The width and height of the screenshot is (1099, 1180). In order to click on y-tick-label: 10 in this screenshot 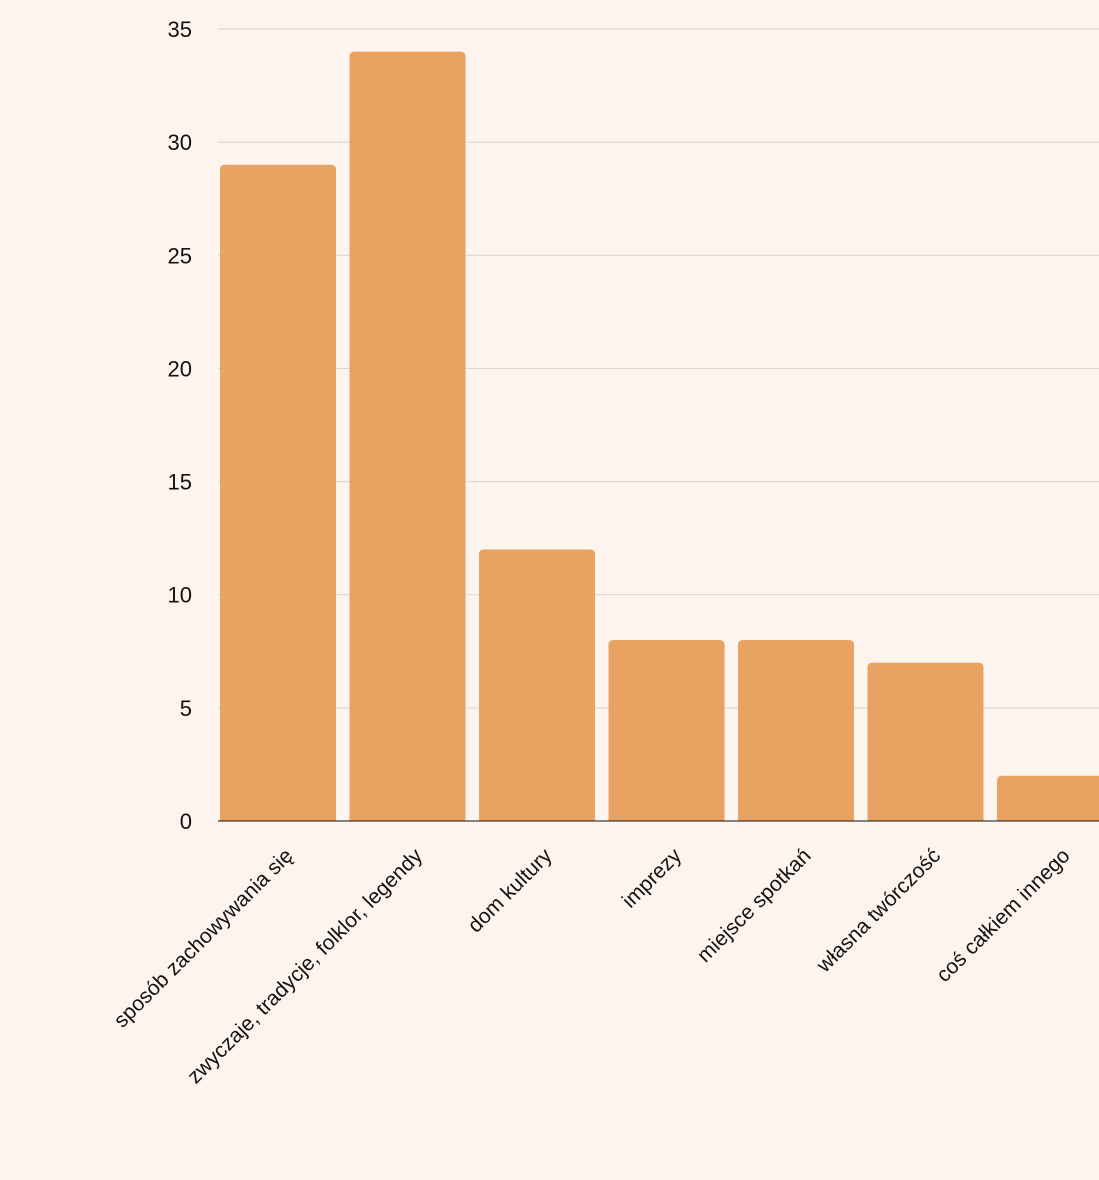, I will do `click(180, 595)`.